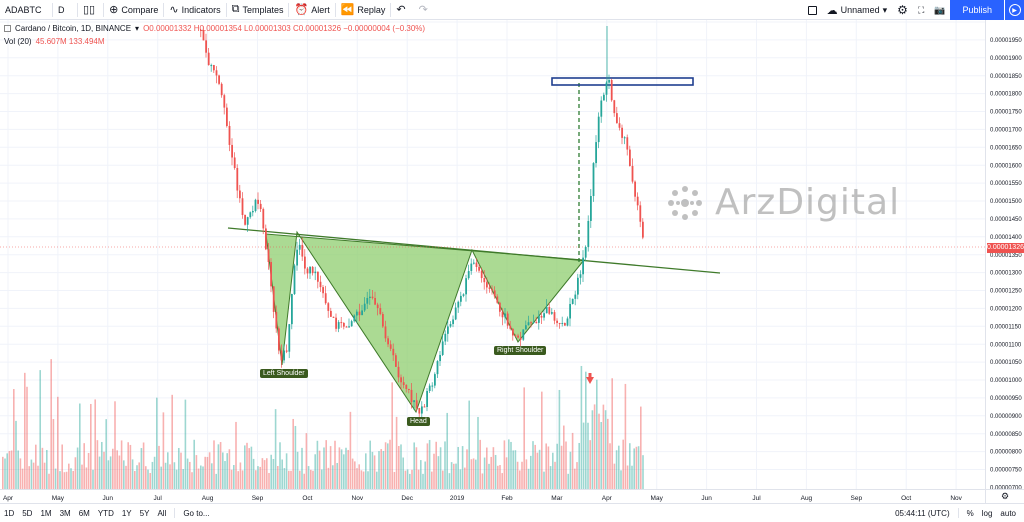 Image resolution: width=1024 pixels, height=522 pixels. I want to click on range-button-5d: 5D, so click(27, 513).